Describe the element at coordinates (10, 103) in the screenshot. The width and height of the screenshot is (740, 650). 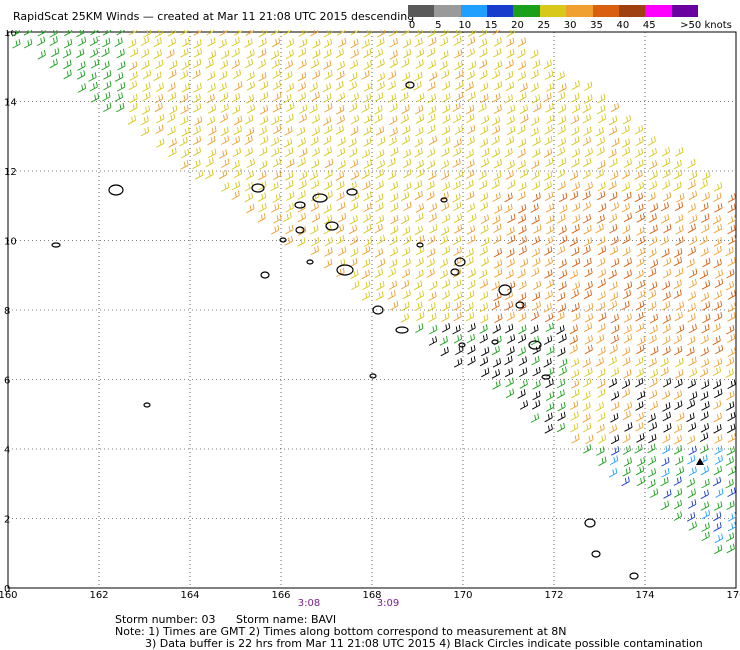
I see `latitude-tick-label: 14` at that location.